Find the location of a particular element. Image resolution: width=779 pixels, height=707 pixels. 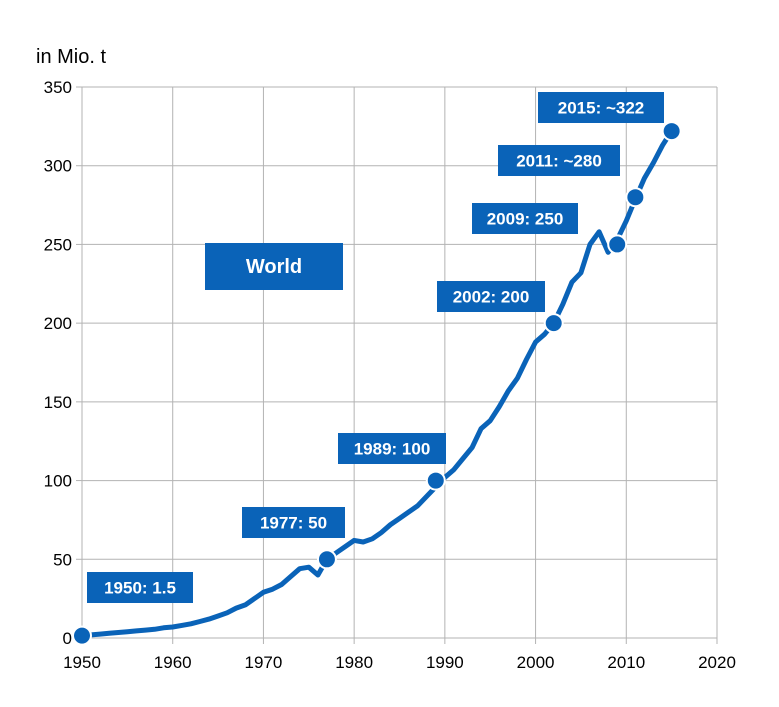

annotation-label: 1950: 1.5 is located at coordinates (140, 588).